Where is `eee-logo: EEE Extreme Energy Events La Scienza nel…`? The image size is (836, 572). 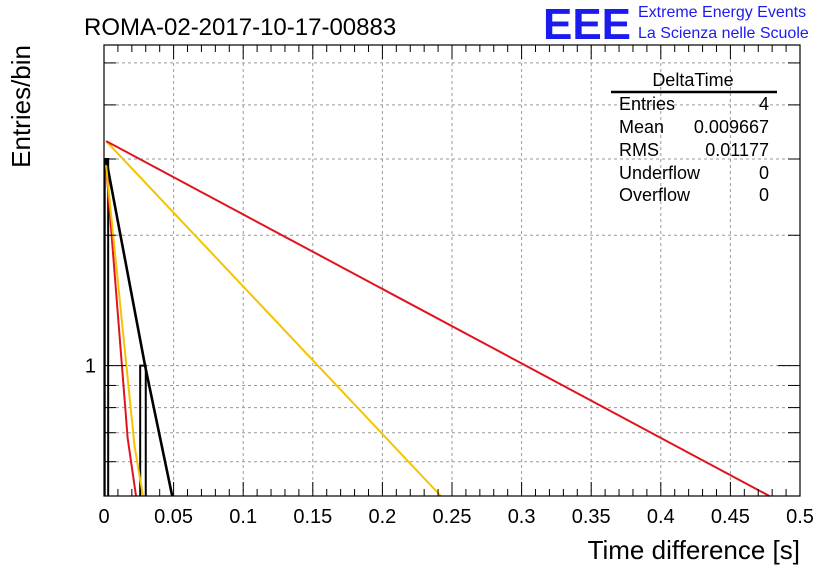
eee-logo: EEE Extreme Energy Events La Scienza nel… is located at coordinates (676, 24).